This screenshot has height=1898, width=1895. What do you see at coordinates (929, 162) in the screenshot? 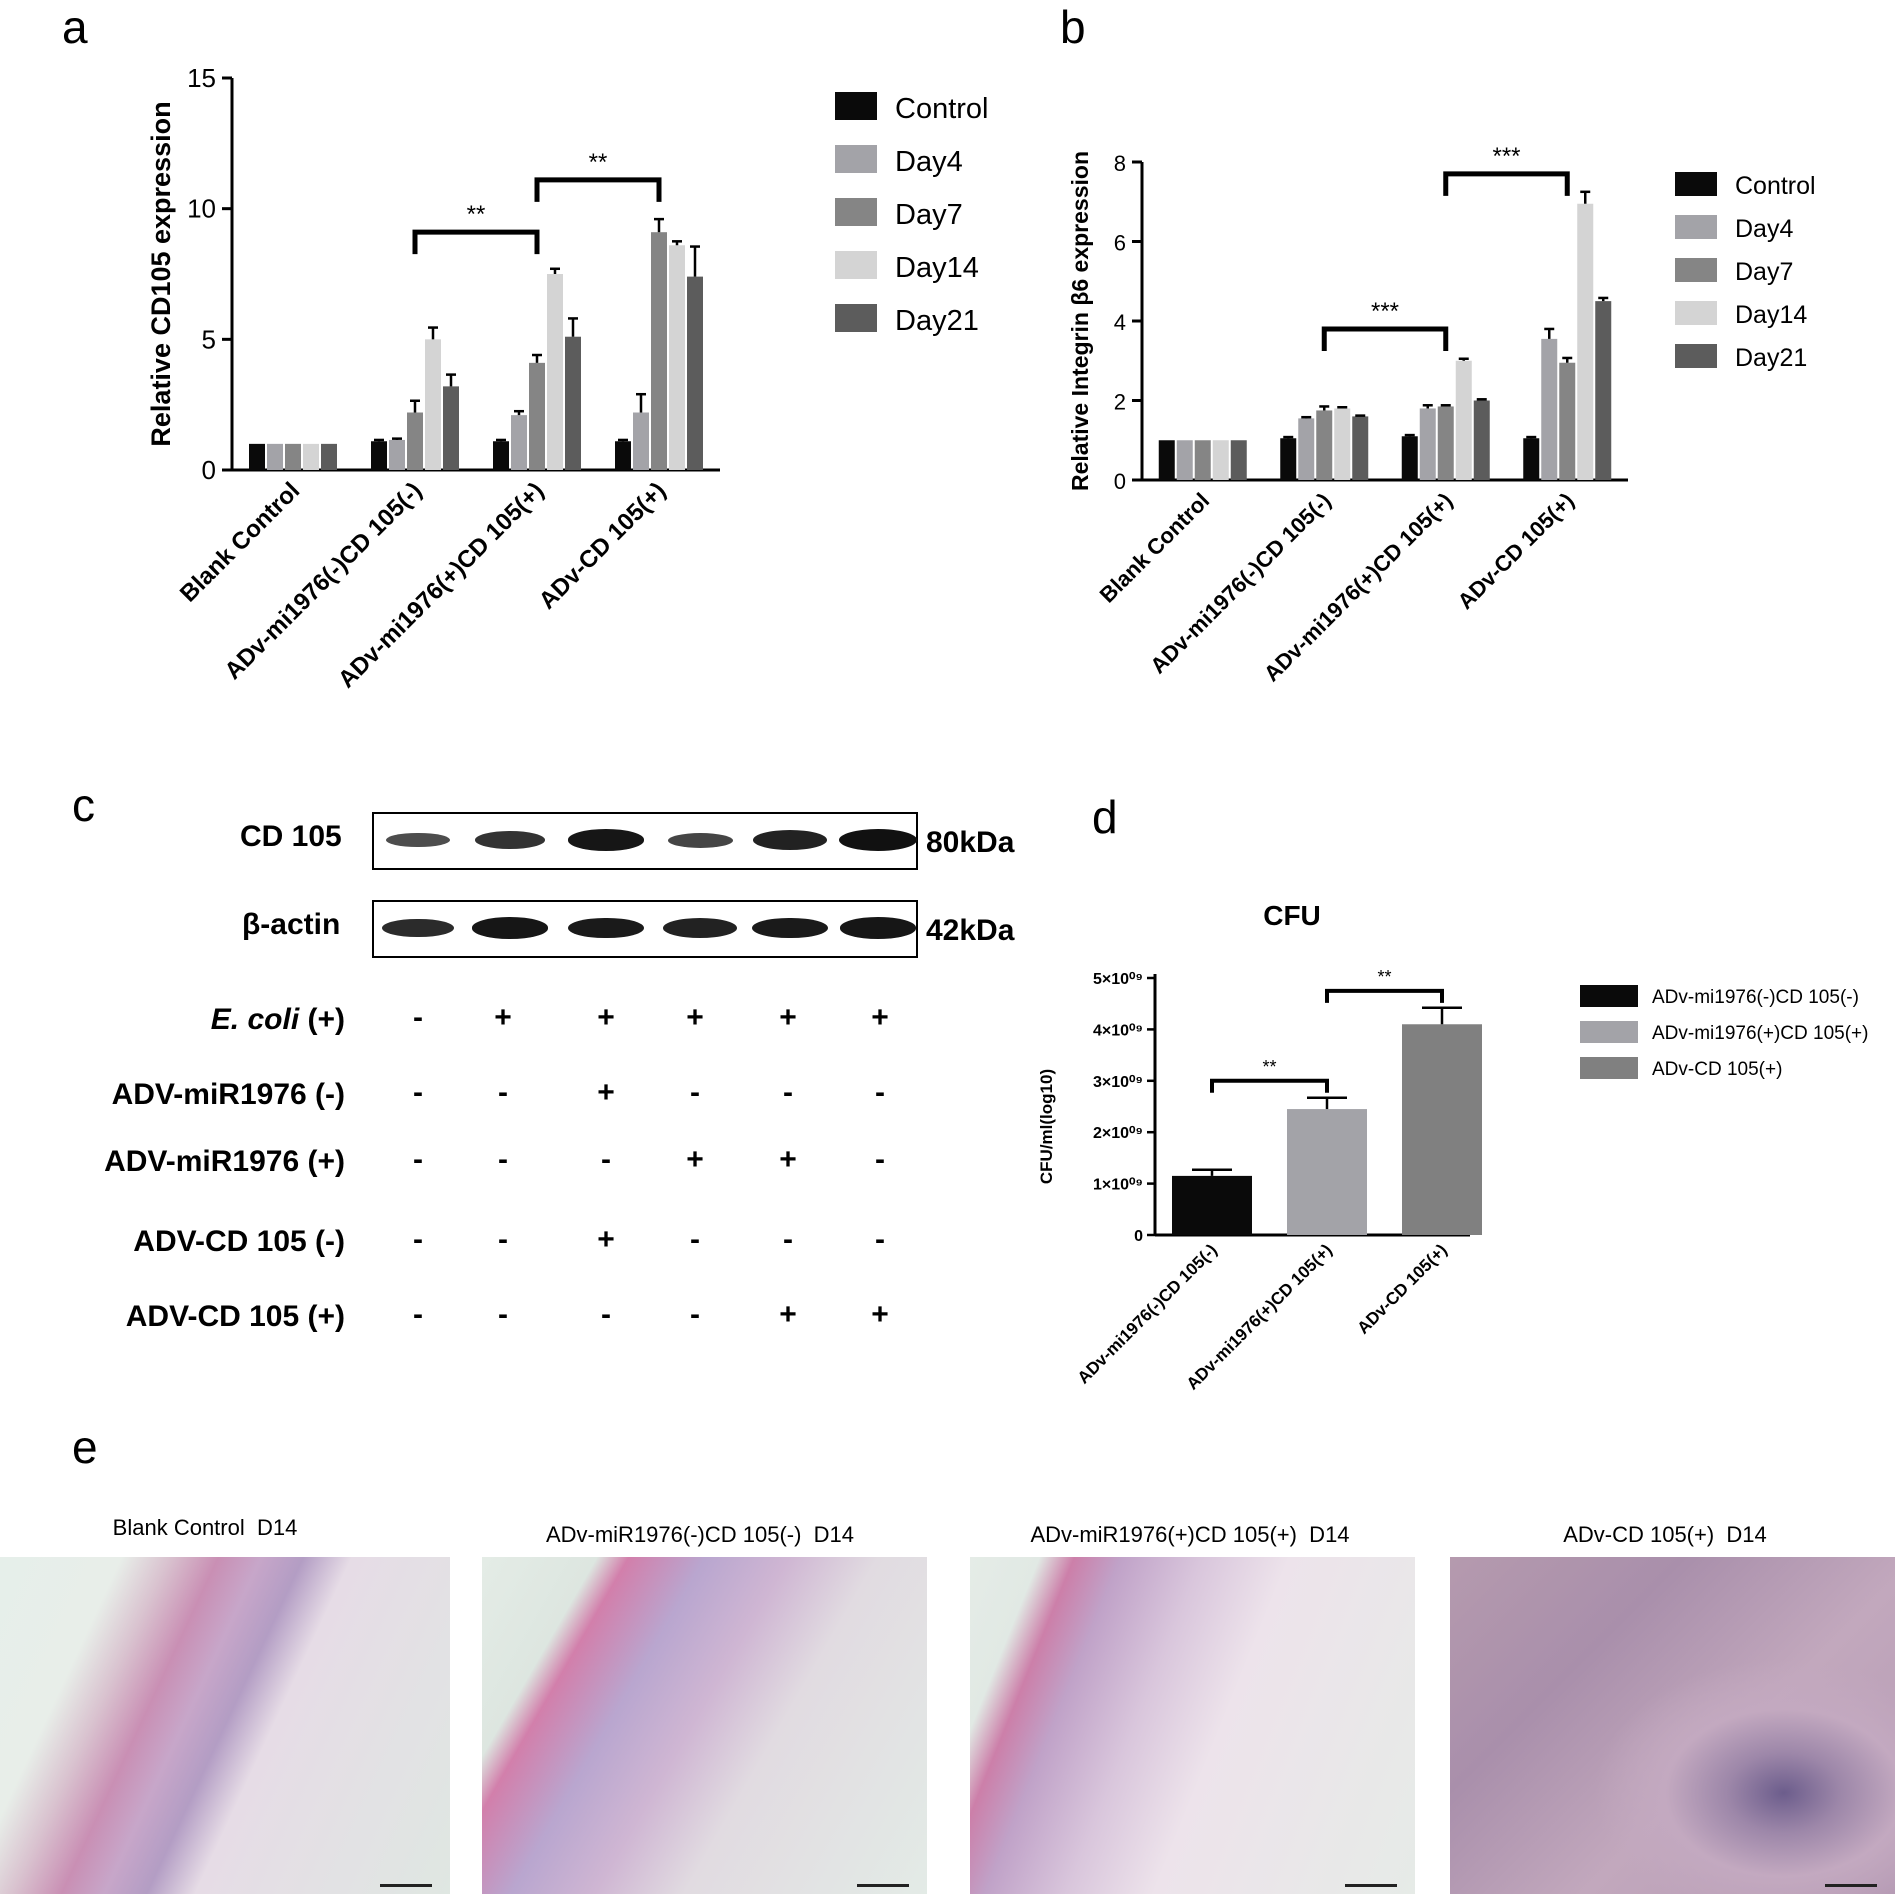
I see `legend-label: Day4` at bounding box center [929, 162].